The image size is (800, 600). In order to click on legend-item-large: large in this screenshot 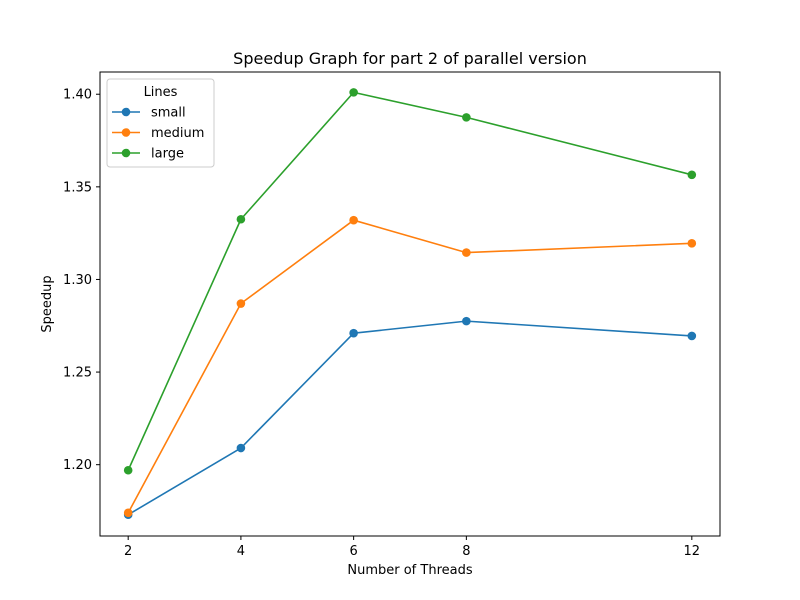, I will do `click(148, 154)`.